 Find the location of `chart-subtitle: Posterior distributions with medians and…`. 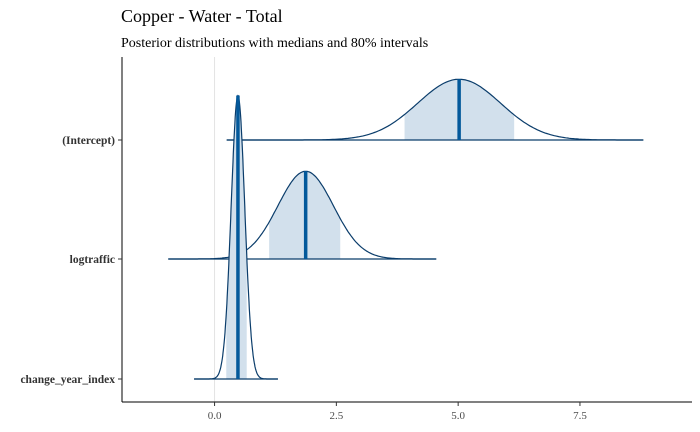

chart-subtitle: Posterior distributions with medians and… is located at coordinates (274, 43).